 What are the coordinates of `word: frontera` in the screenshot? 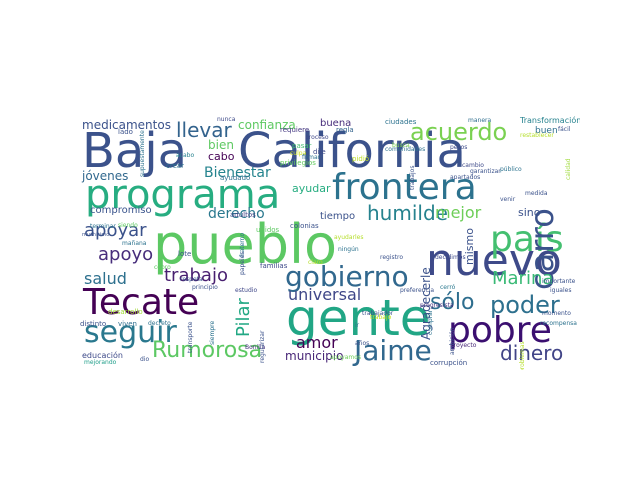 It's located at (404, 187).